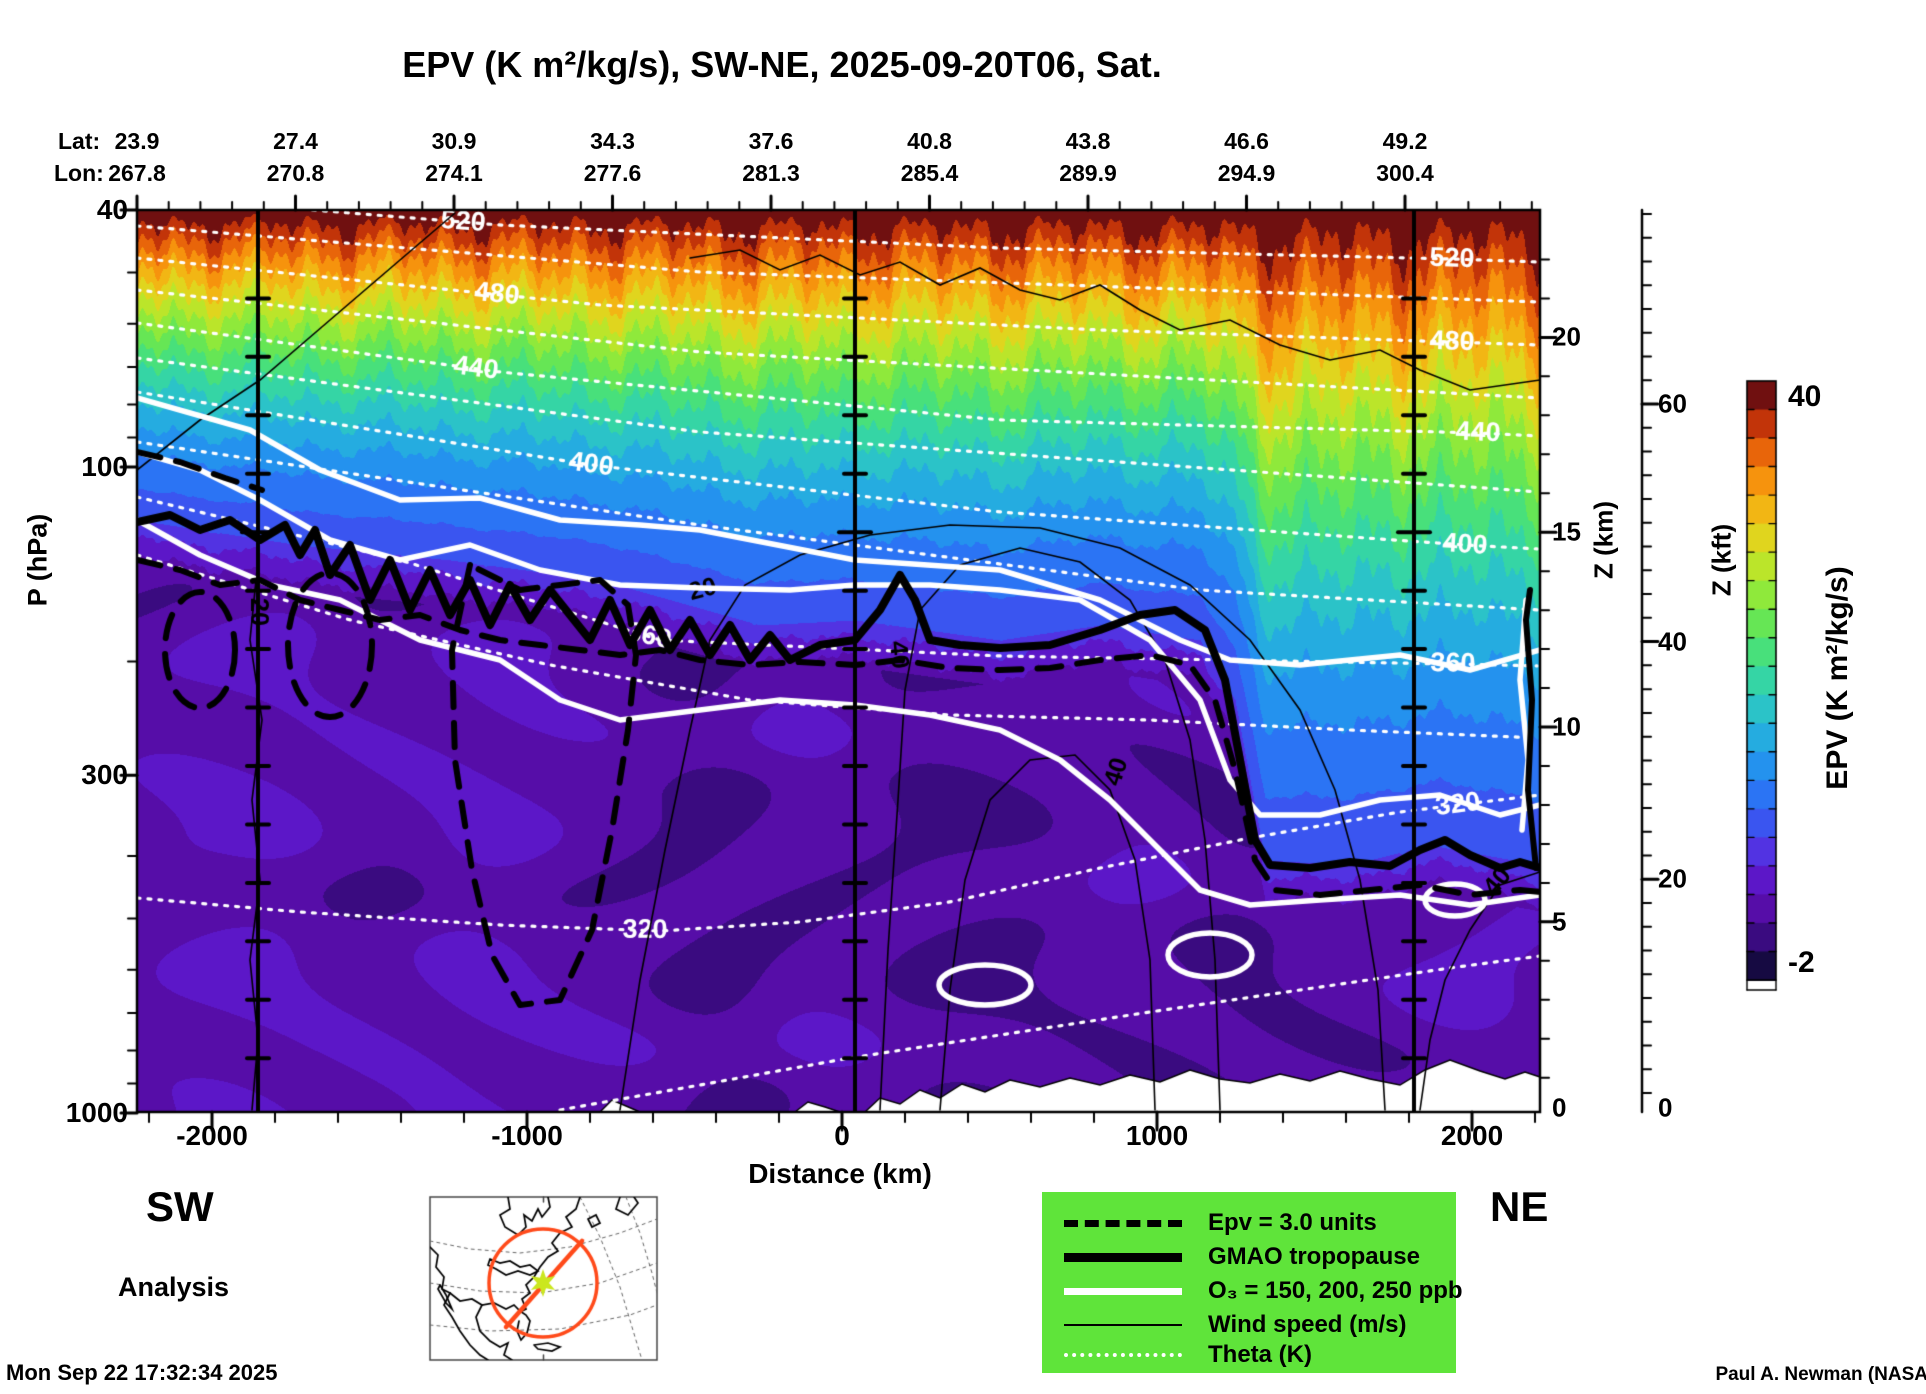  What do you see at coordinates (96, 1113) in the screenshot?
I see `pressure-tick-label: 1000` at bounding box center [96, 1113].